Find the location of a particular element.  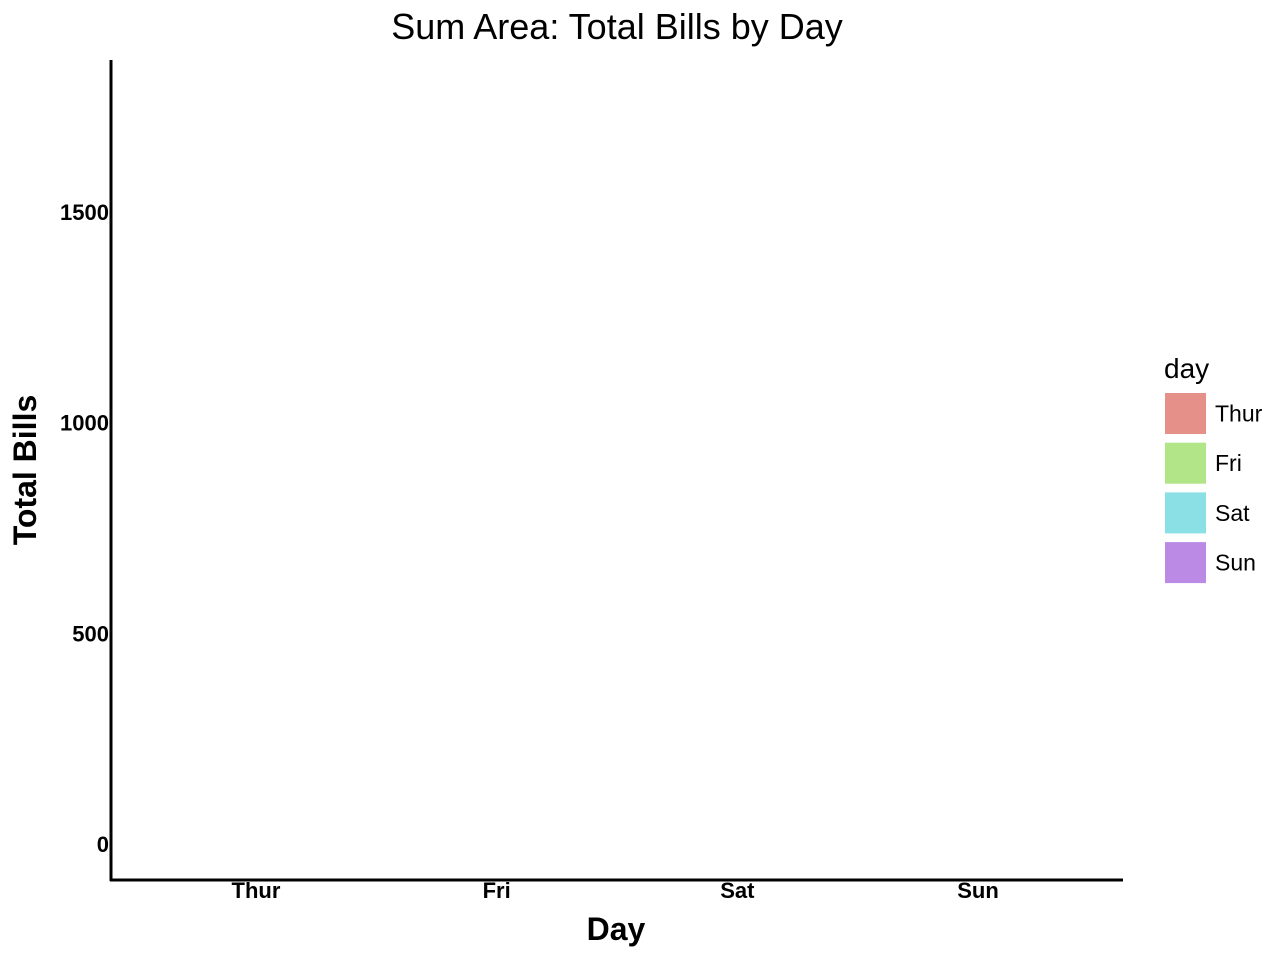

legend: day Thur Fri Sat Sun is located at coordinates (1213, 468).